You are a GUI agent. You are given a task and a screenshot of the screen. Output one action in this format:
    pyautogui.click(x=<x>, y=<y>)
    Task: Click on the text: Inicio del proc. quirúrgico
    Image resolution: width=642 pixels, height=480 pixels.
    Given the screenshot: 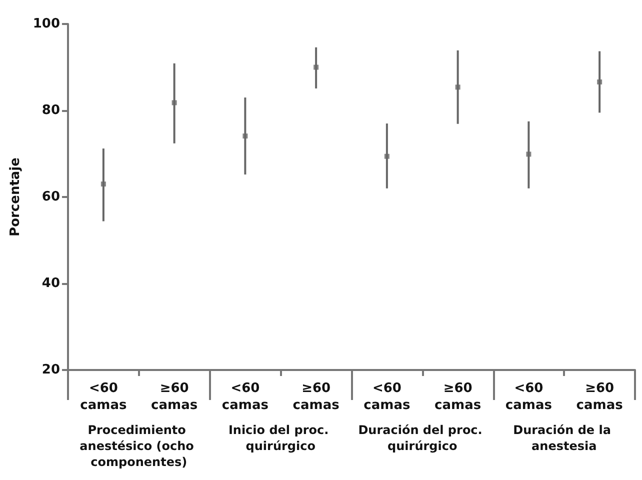 What is the action you would take?
    pyautogui.click(x=280, y=438)
    